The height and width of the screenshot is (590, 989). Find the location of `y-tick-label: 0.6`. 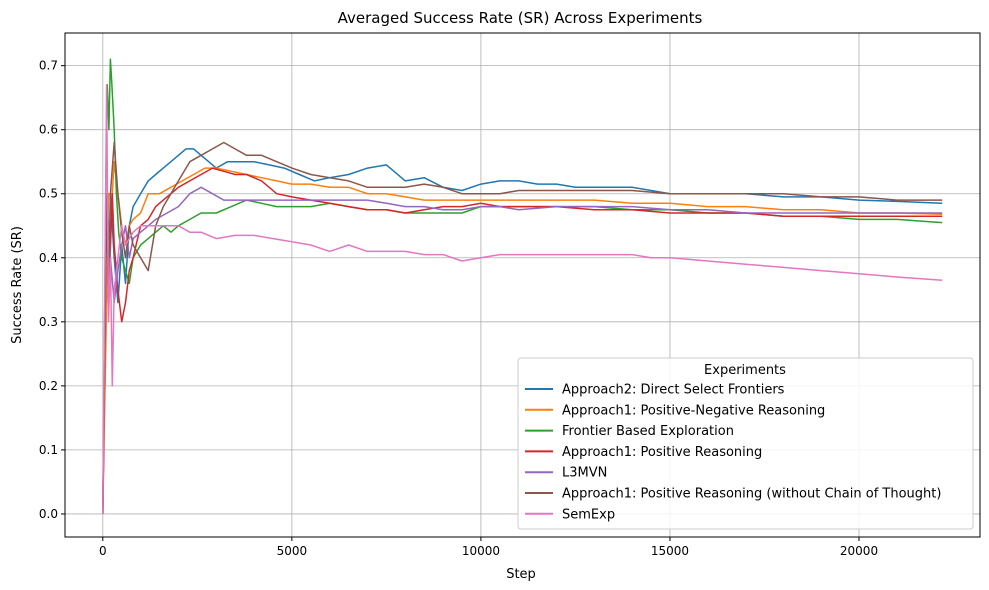

y-tick-label: 0.6 is located at coordinates (48, 130).